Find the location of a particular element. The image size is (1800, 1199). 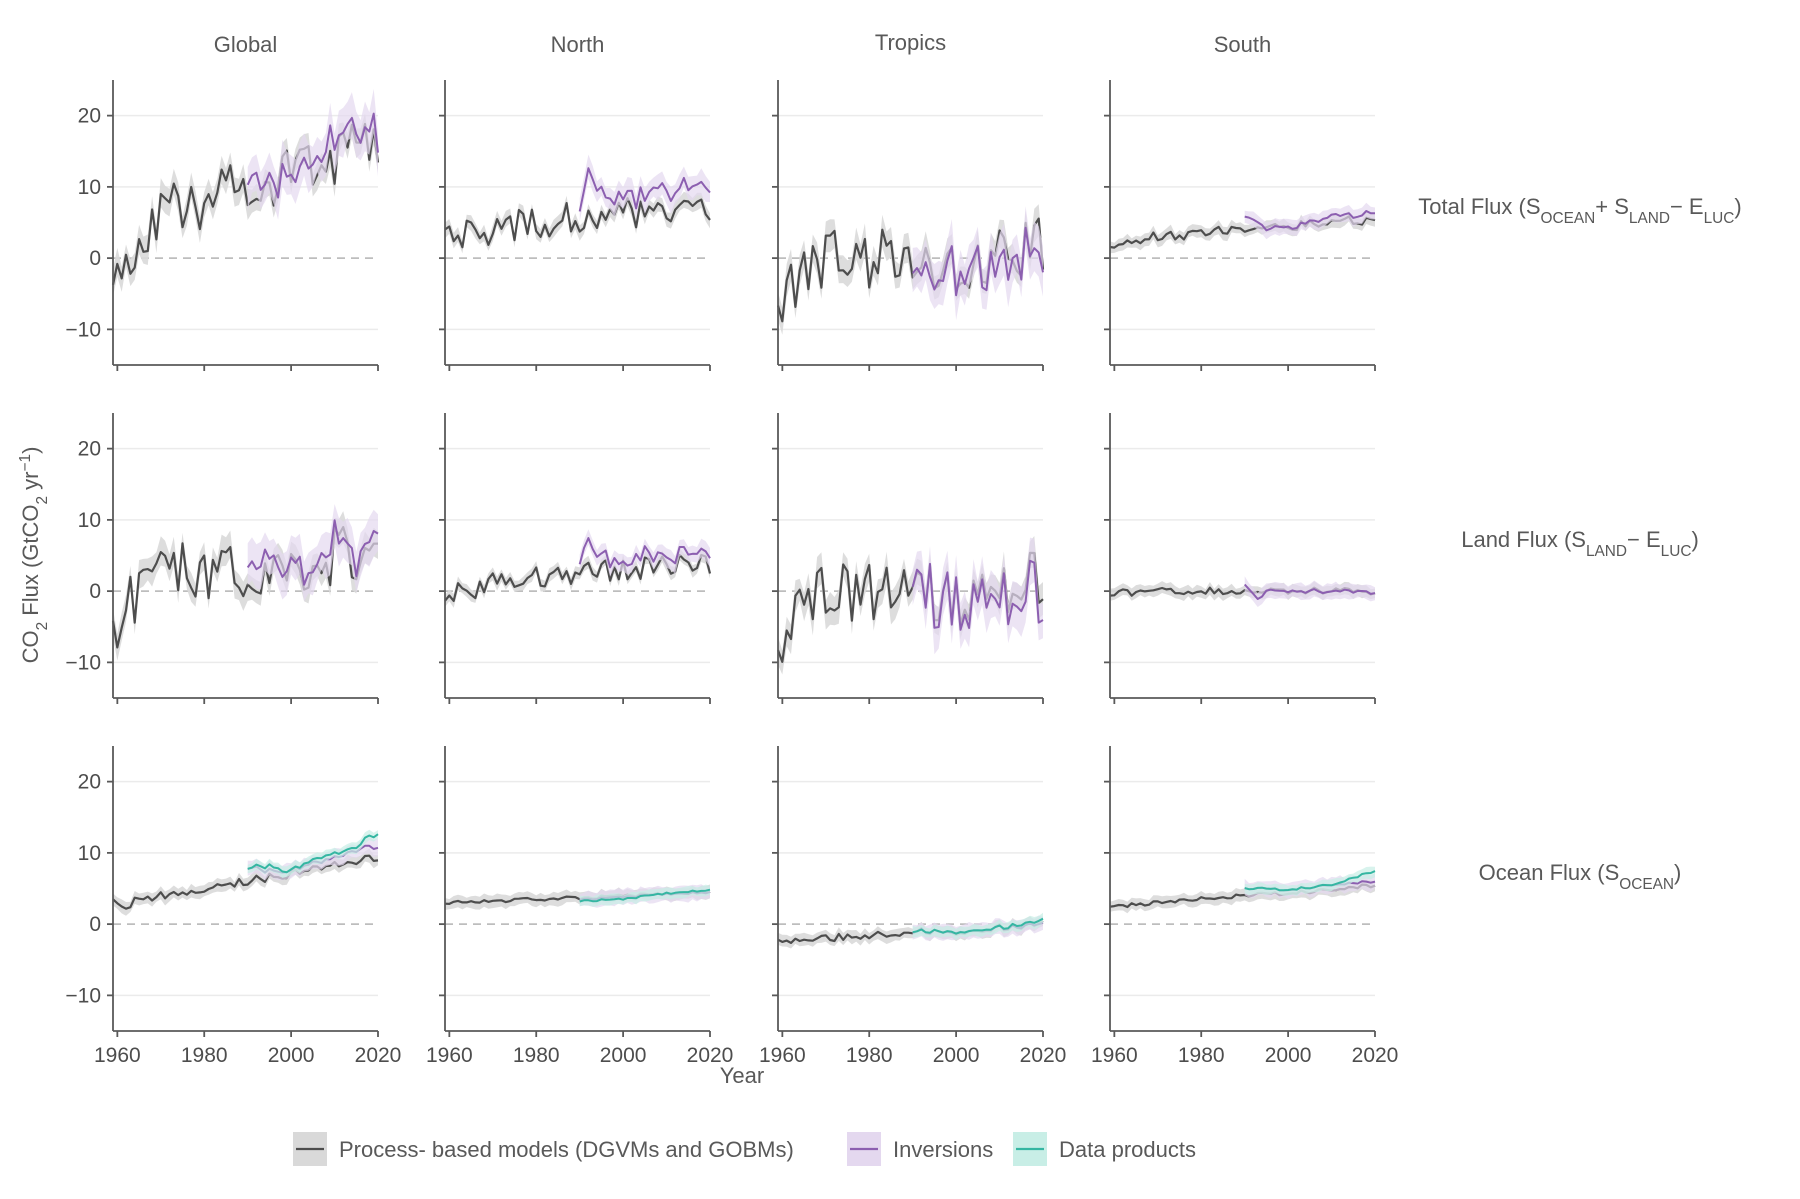

column-title-north: North is located at coordinates (578, 44).